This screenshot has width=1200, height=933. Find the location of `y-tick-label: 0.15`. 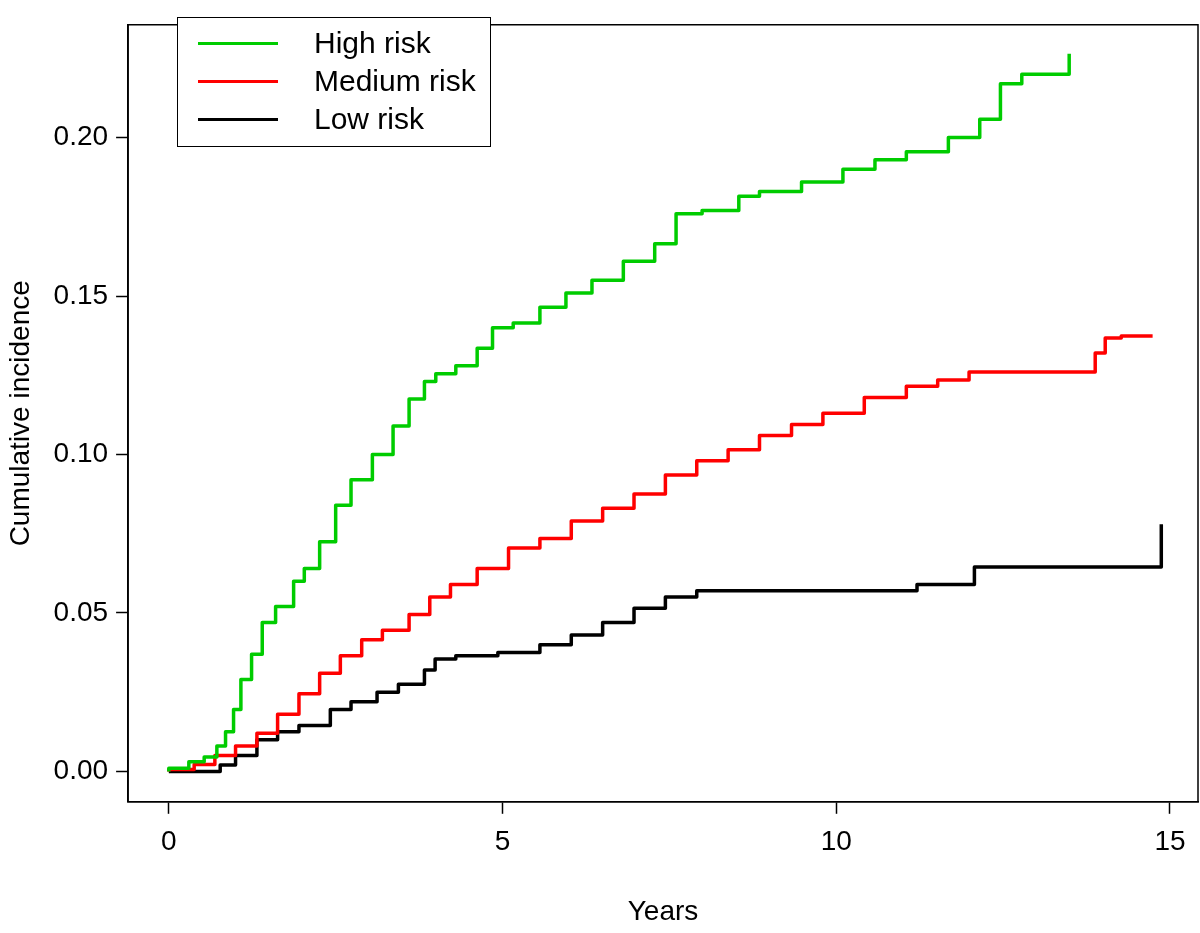

y-tick-label: 0.15 is located at coordinates (81, 294).